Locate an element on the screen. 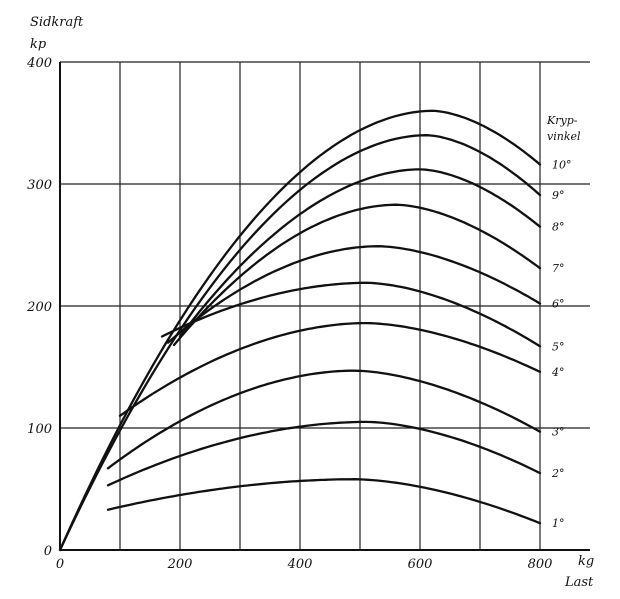 The image size is (620, 599). y-axis-title: Sidkraft is located at coordinates (57, 22).